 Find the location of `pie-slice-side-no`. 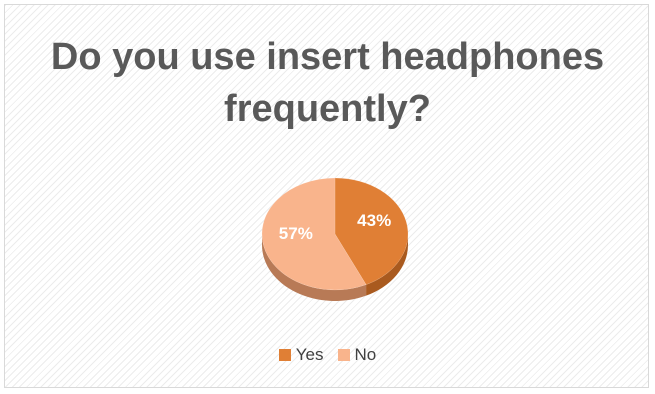

pie-slice-side-no is located at coordinates (314, 268).